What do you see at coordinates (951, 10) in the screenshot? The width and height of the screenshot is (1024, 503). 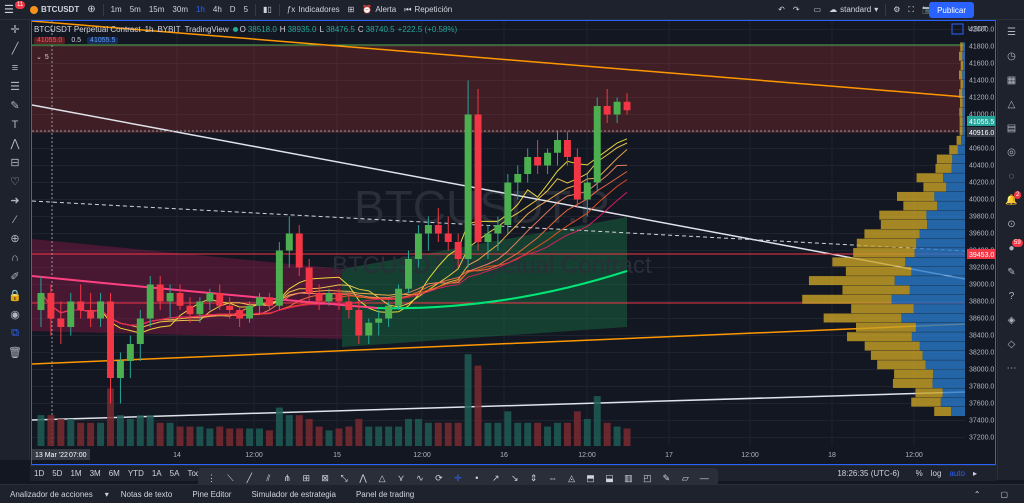 I see `publish-button: Publicar` at bounding box center [951, 10].